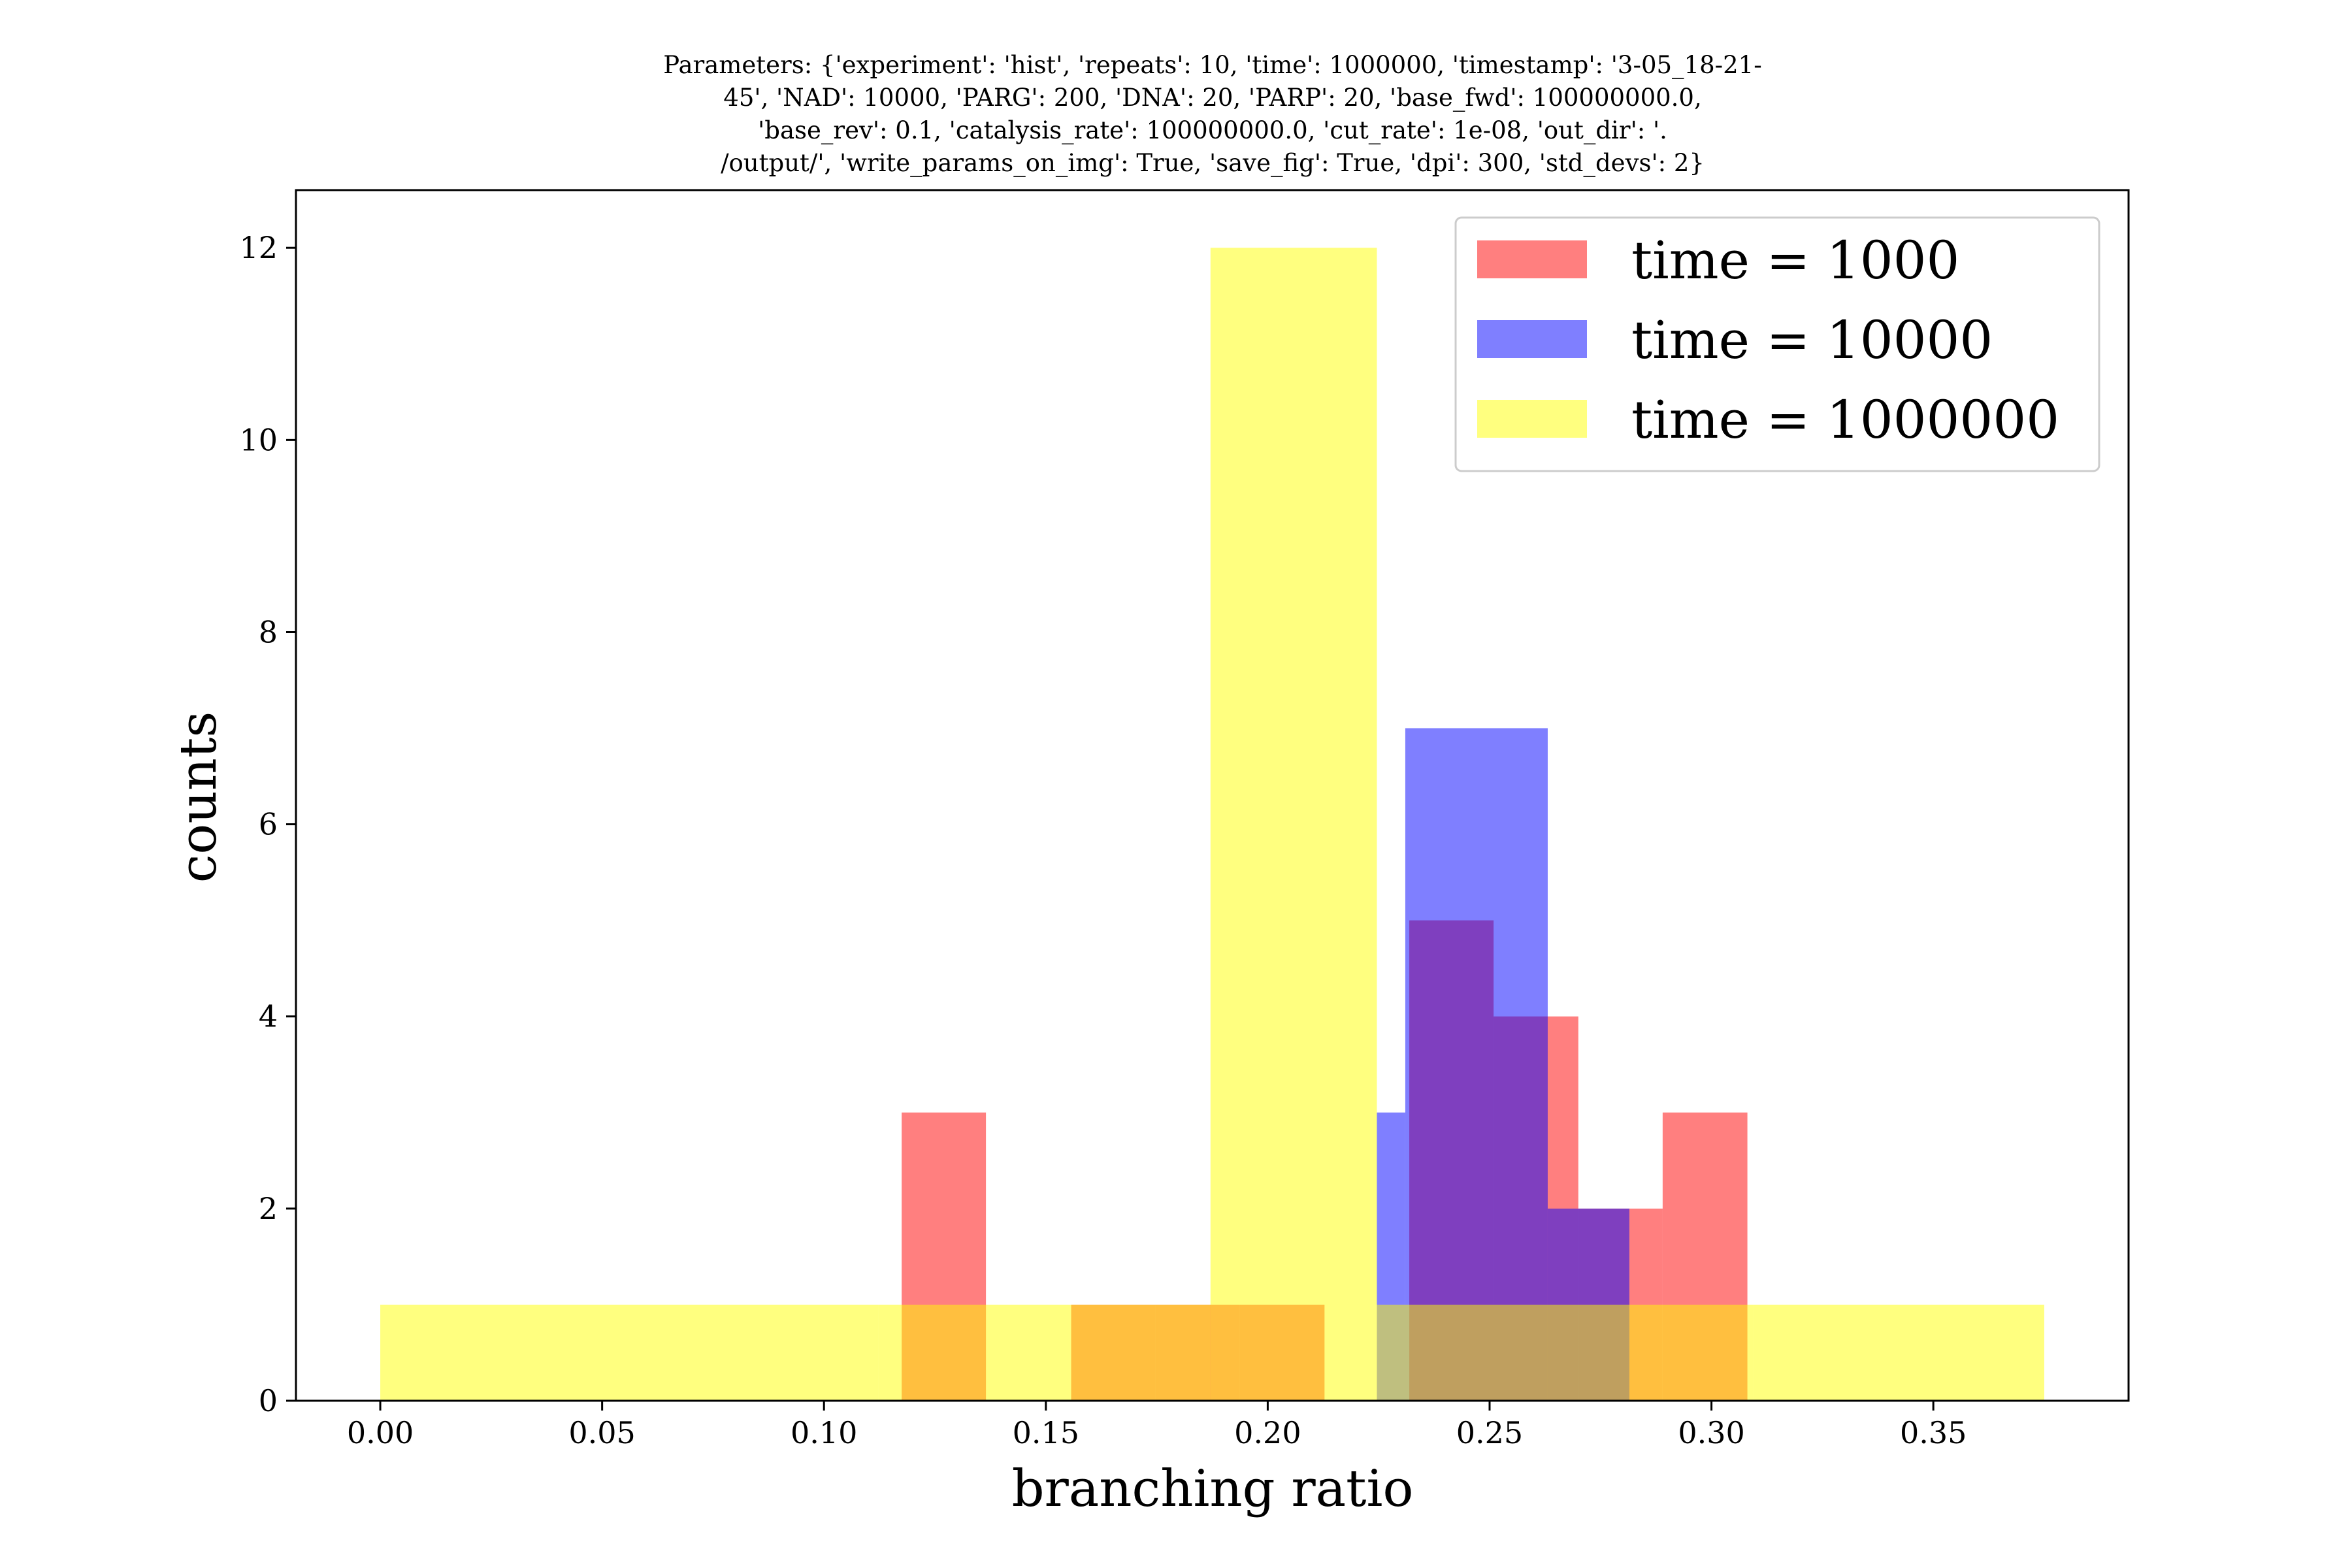  I want to click on x-tick-label: 0.25, so click(1489, 1432).